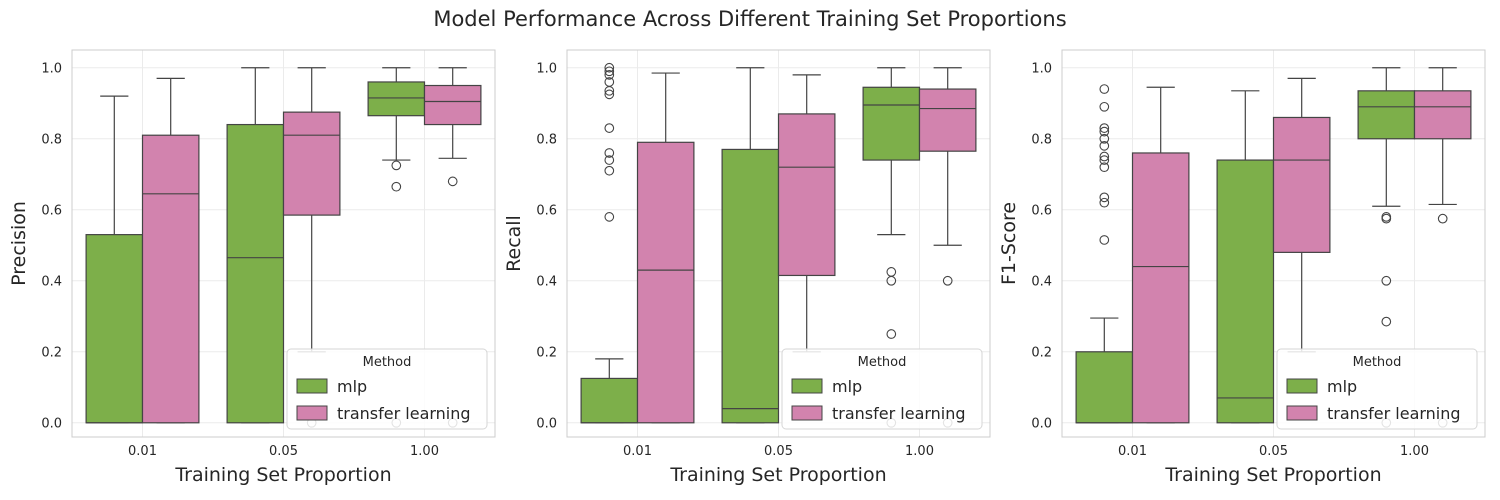  Describe the element at coordinates (1009, 243) in the screenshot. I see `y-axis-label: F1-Score` at that location.